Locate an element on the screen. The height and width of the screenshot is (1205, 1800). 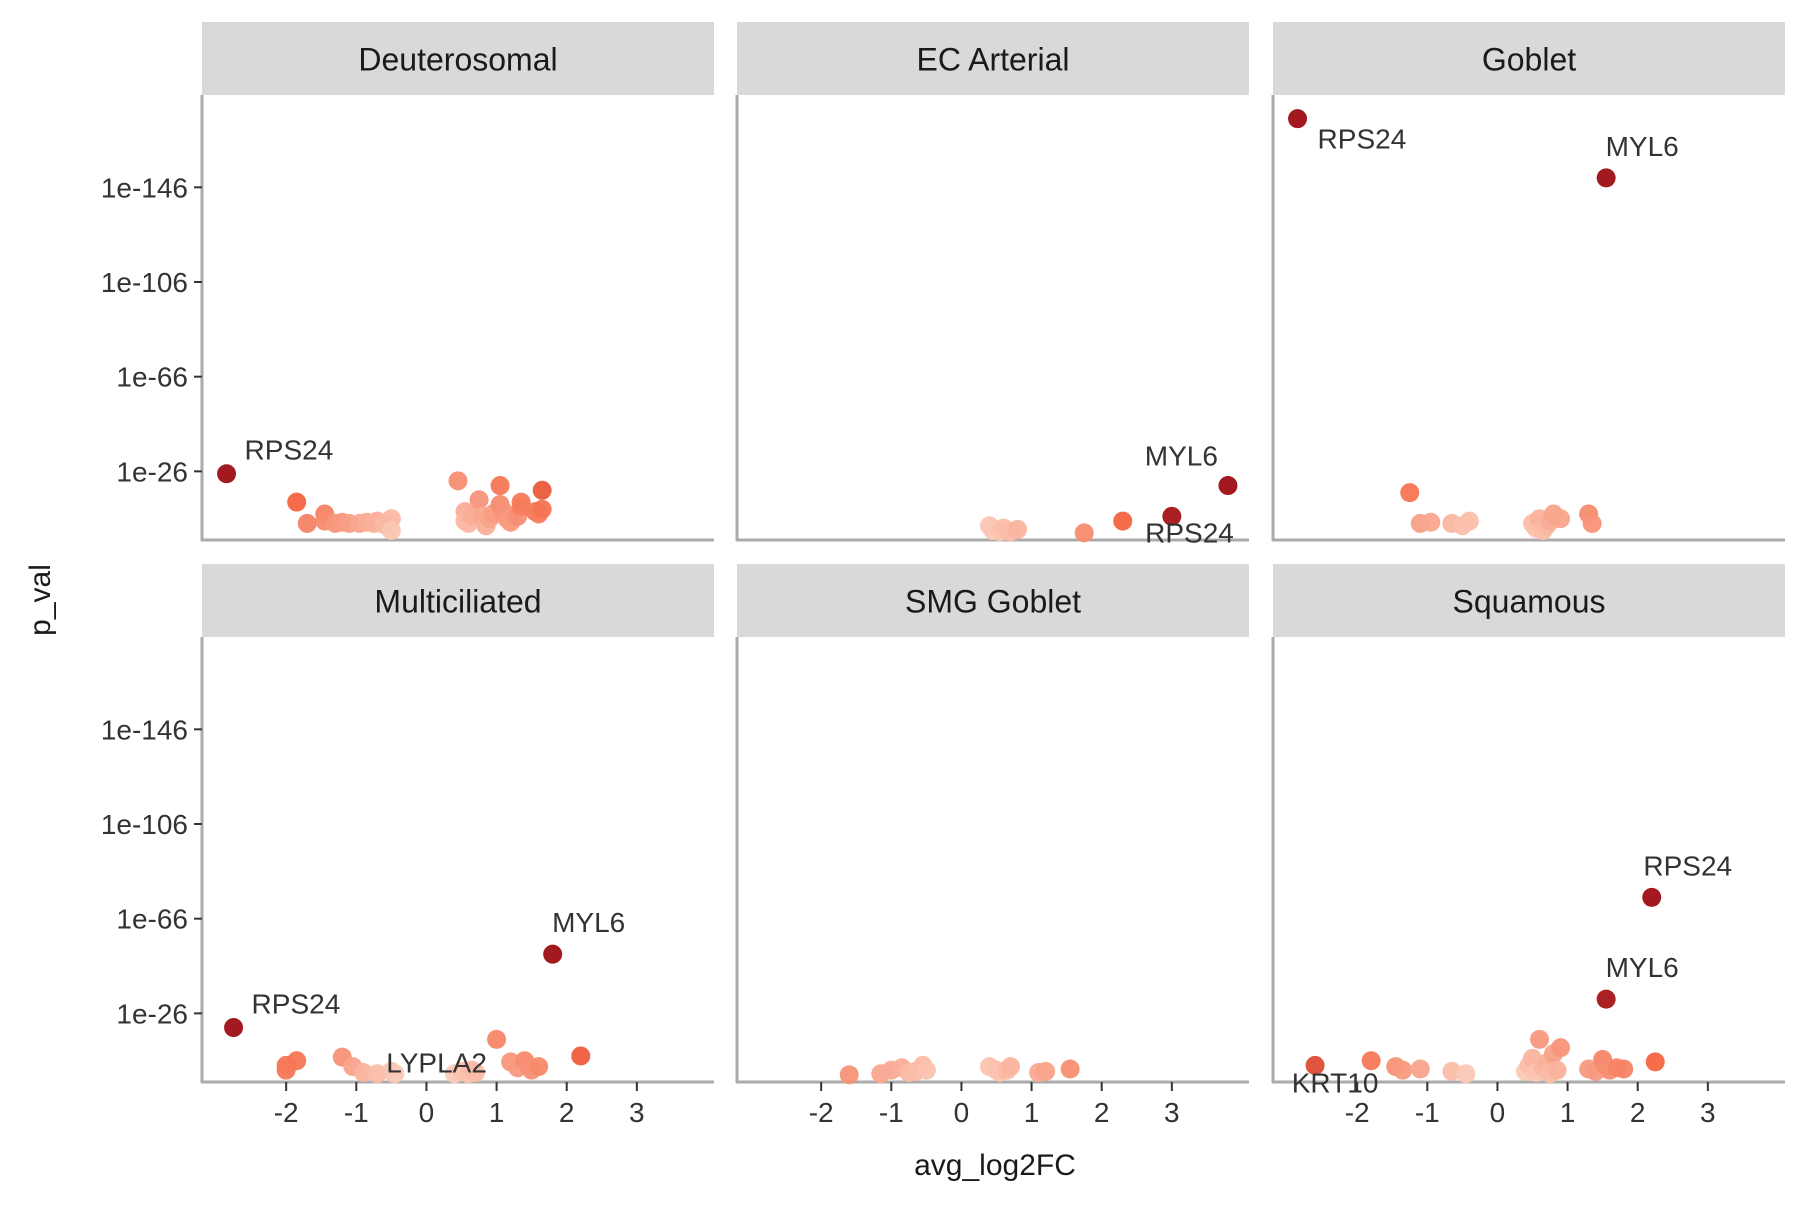
facet-strip-multiciliated is located at coordinates (458, 600).